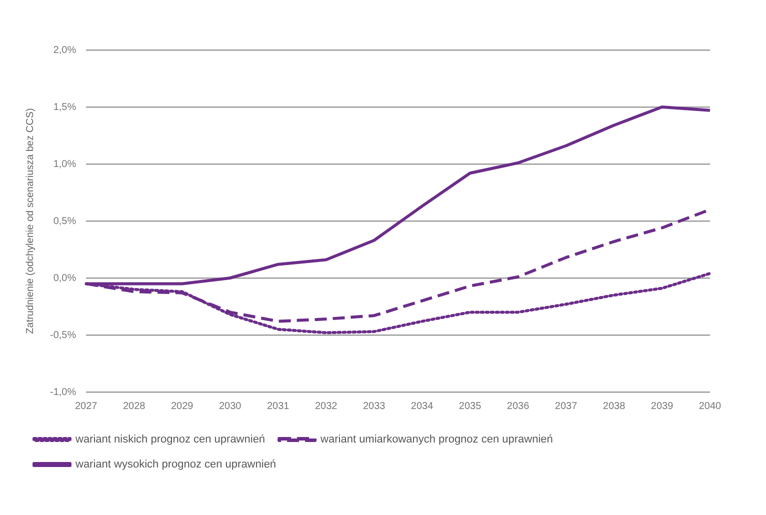 The width and height of the screenshot is (766, 515). I want to click on x-tick-label: 2030, so click(230, 406).